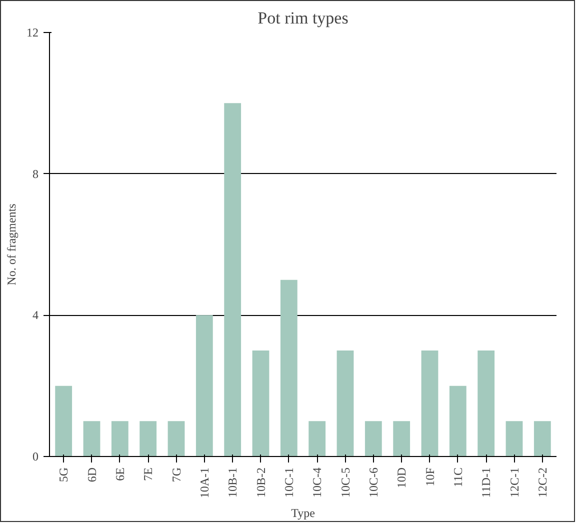 The height and width of the screenshot is (528, 581). I want to click on x-tick-label: 11D-1, so click(486, 483).